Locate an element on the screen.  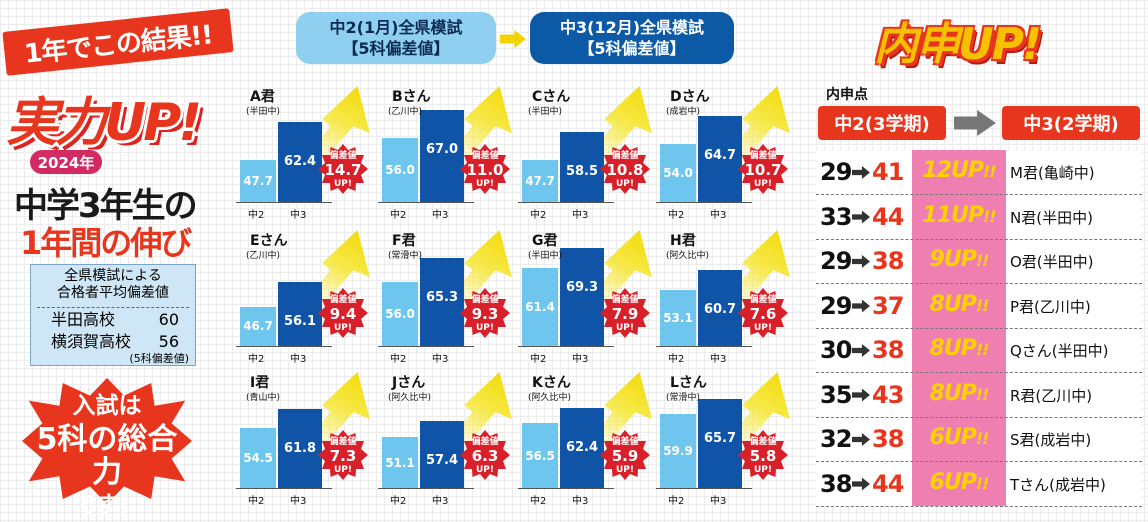
student-panel: 46.7 56.1 Eさん (乙川中) 中2 中3 偏差値 9.4 UP! is located at coordinates (303, 298).